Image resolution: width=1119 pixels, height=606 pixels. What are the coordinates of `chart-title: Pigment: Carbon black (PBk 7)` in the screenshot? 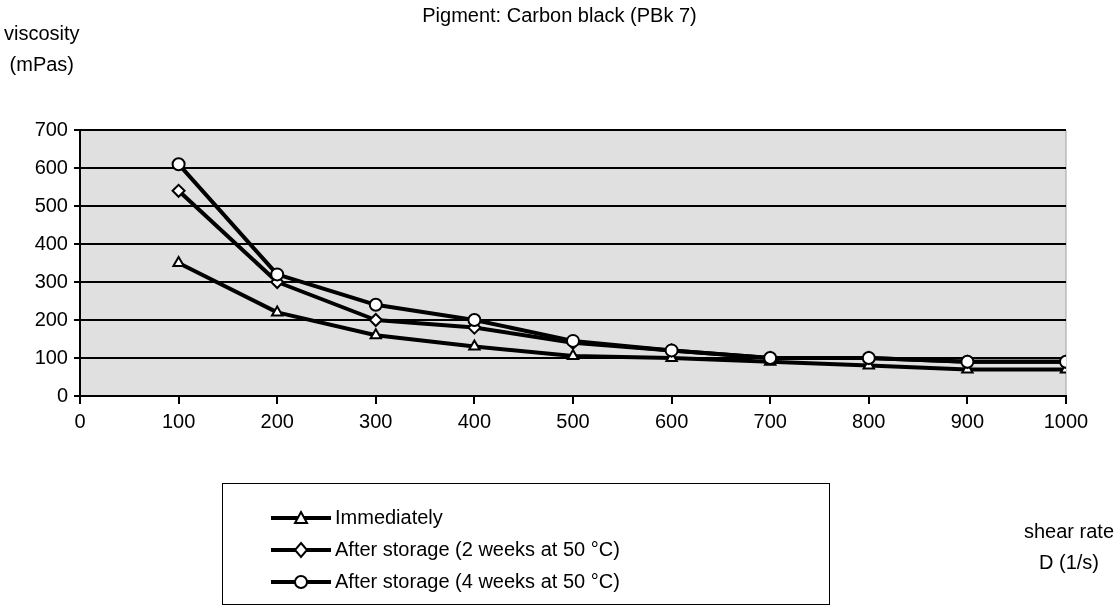 It's located at (559, 15).